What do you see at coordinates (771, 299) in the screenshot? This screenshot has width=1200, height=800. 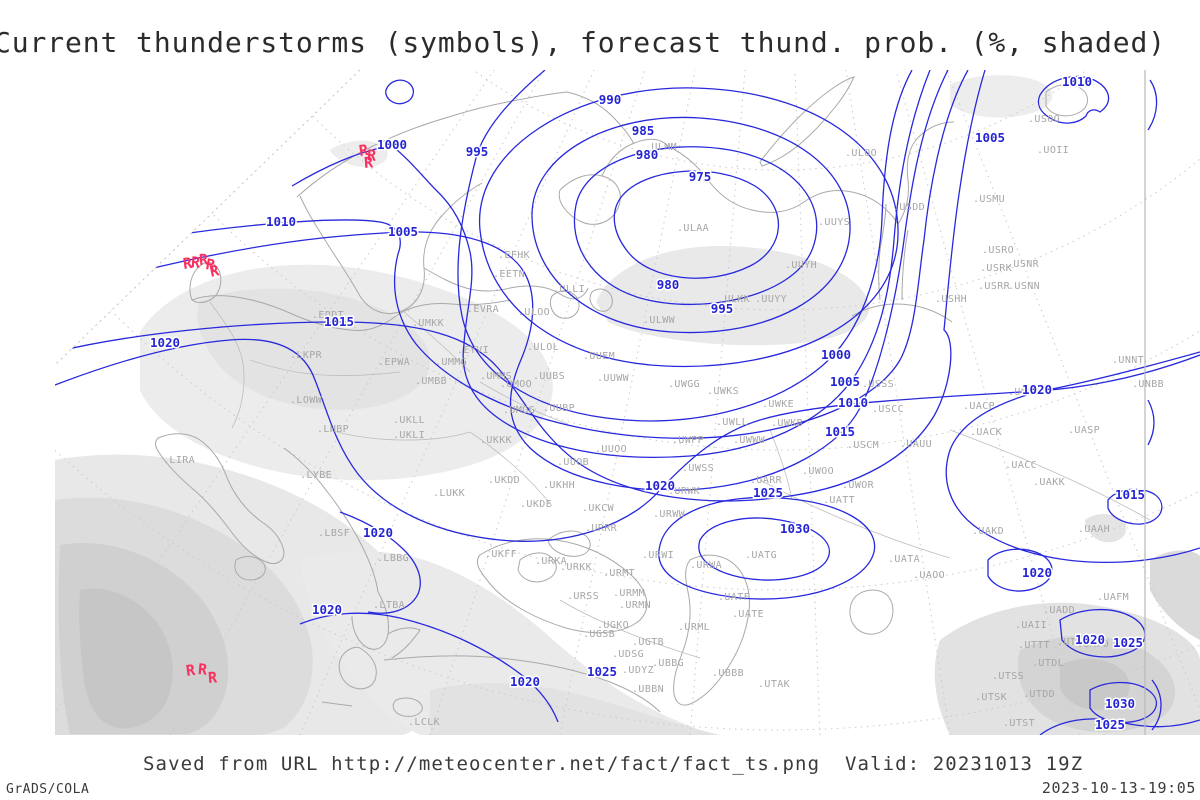 I see `station-label-UUYY: .UUYY` at bounding box center [771, 299].